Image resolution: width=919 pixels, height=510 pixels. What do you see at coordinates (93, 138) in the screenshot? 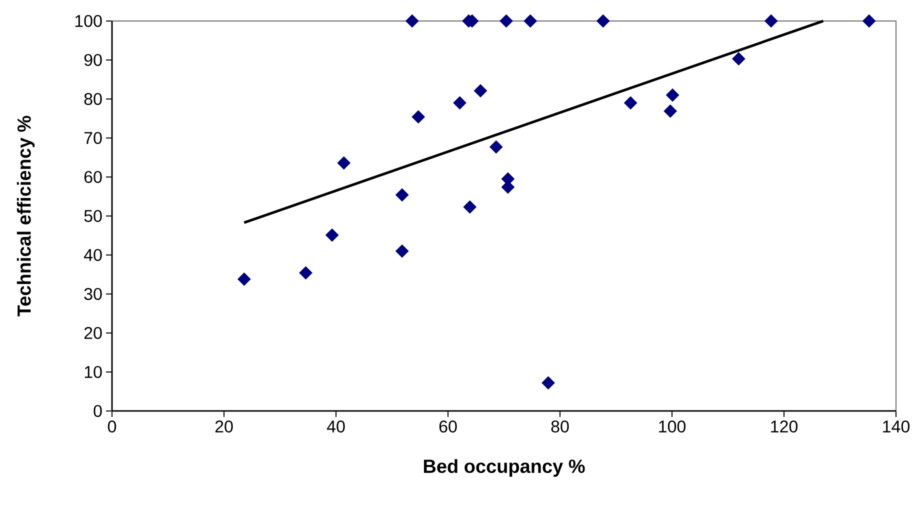
I see `y-tick-label: 70` at bounding box center [93, 138].